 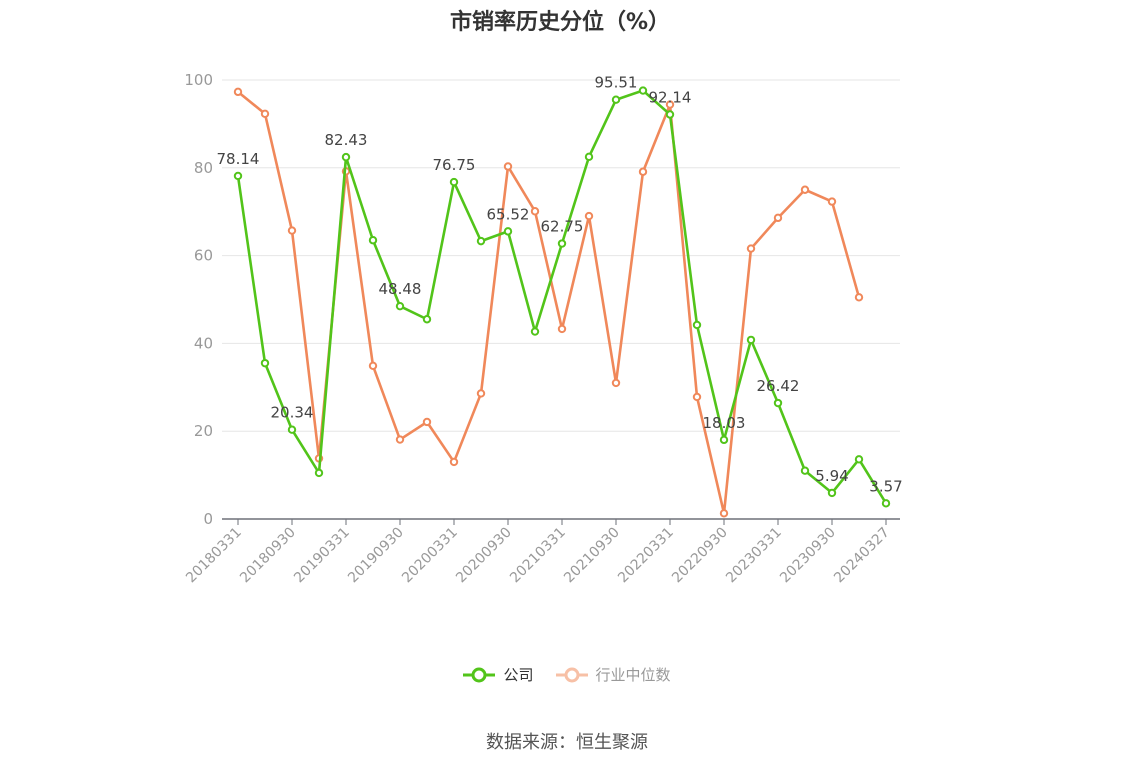 What do you see at coordinates (268, 556) in the screenshot?
I see `x-tick-label: 20180930` at bounding box center [268, 556].